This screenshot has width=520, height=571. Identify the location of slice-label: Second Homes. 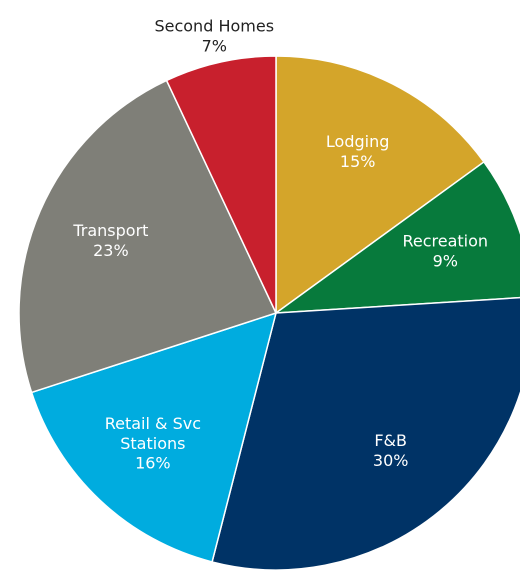
(214, 25).